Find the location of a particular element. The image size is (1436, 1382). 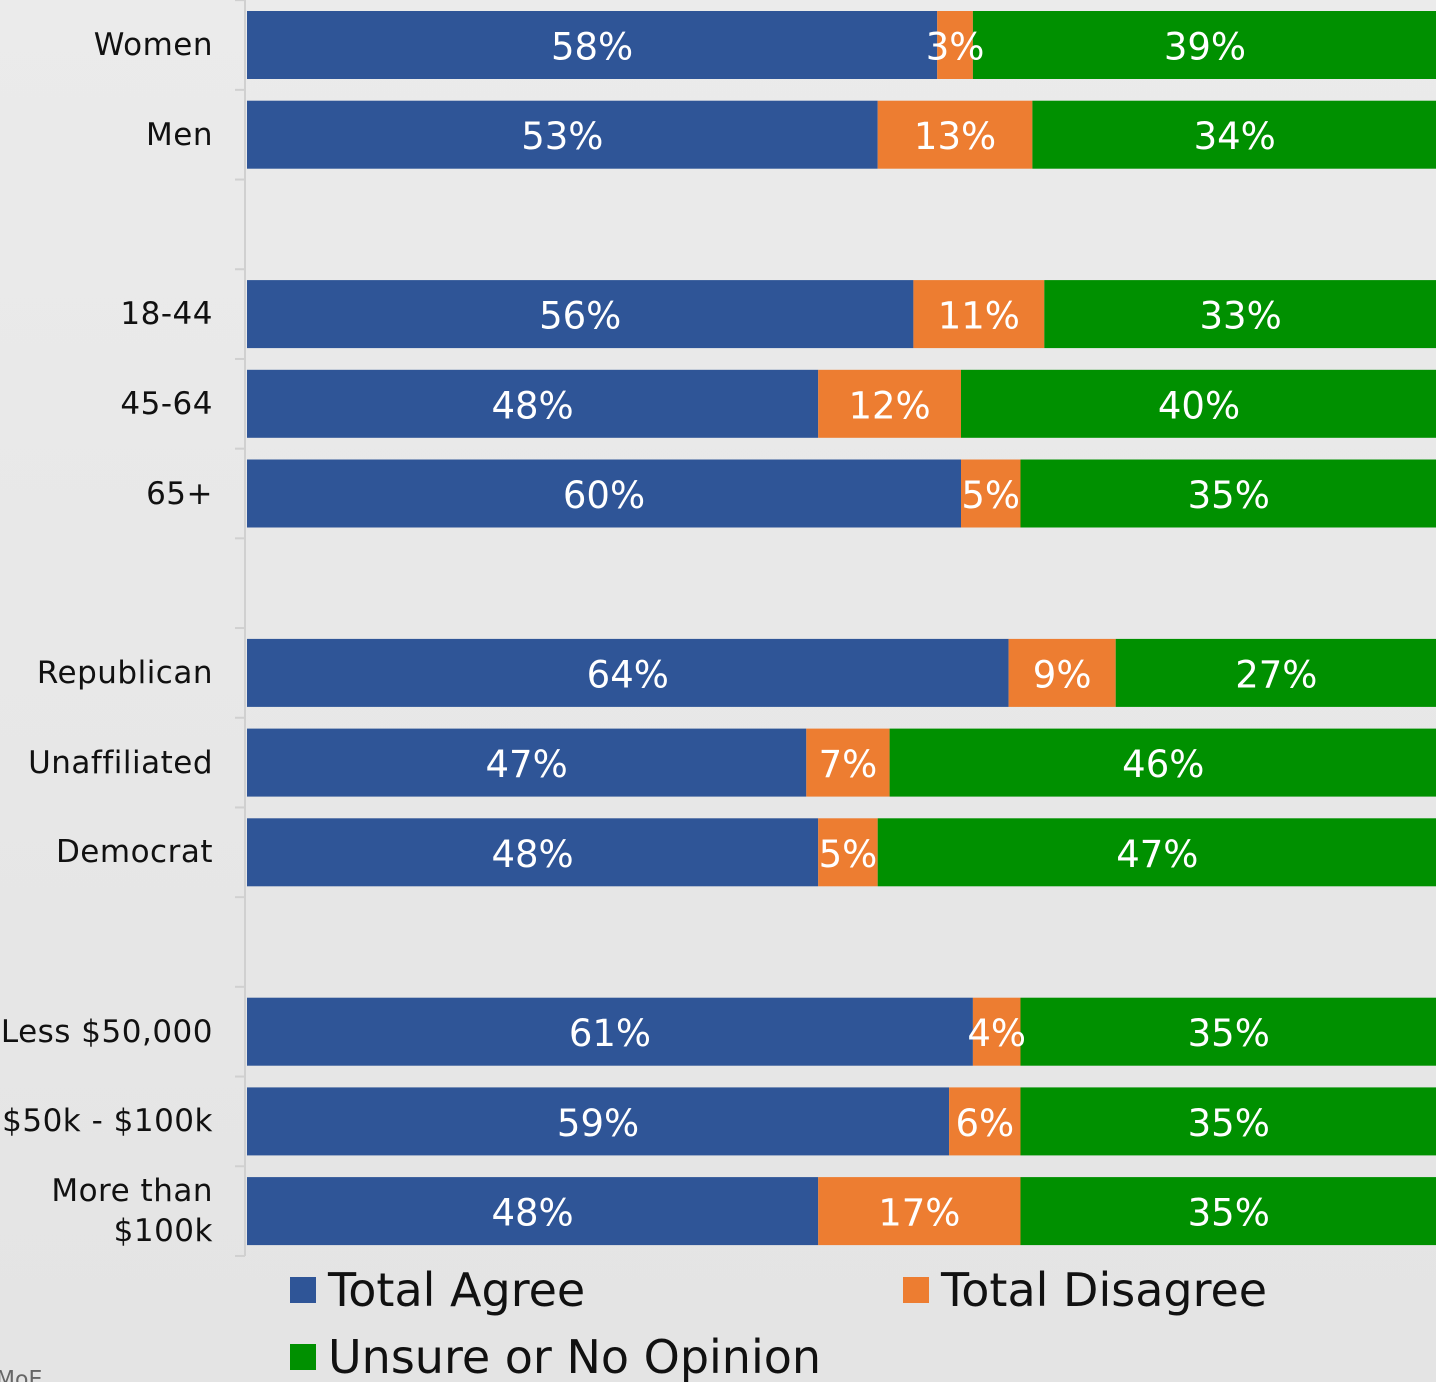

value-label: 3% is located at coordinates (955, 47).